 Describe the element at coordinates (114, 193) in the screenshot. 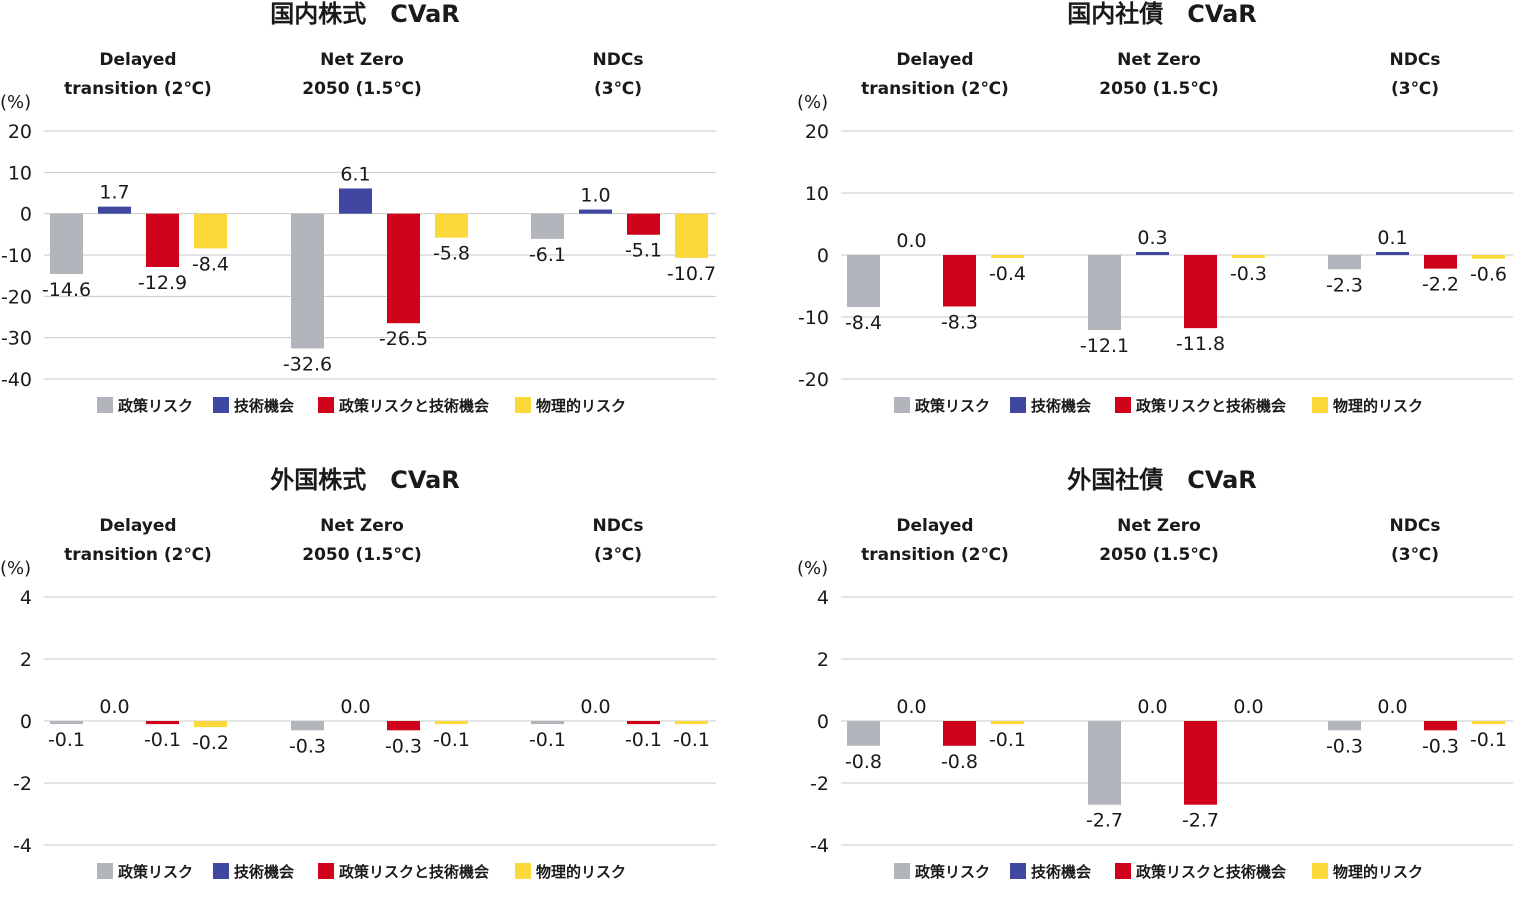

I see `data-label: 1.7` at that location.